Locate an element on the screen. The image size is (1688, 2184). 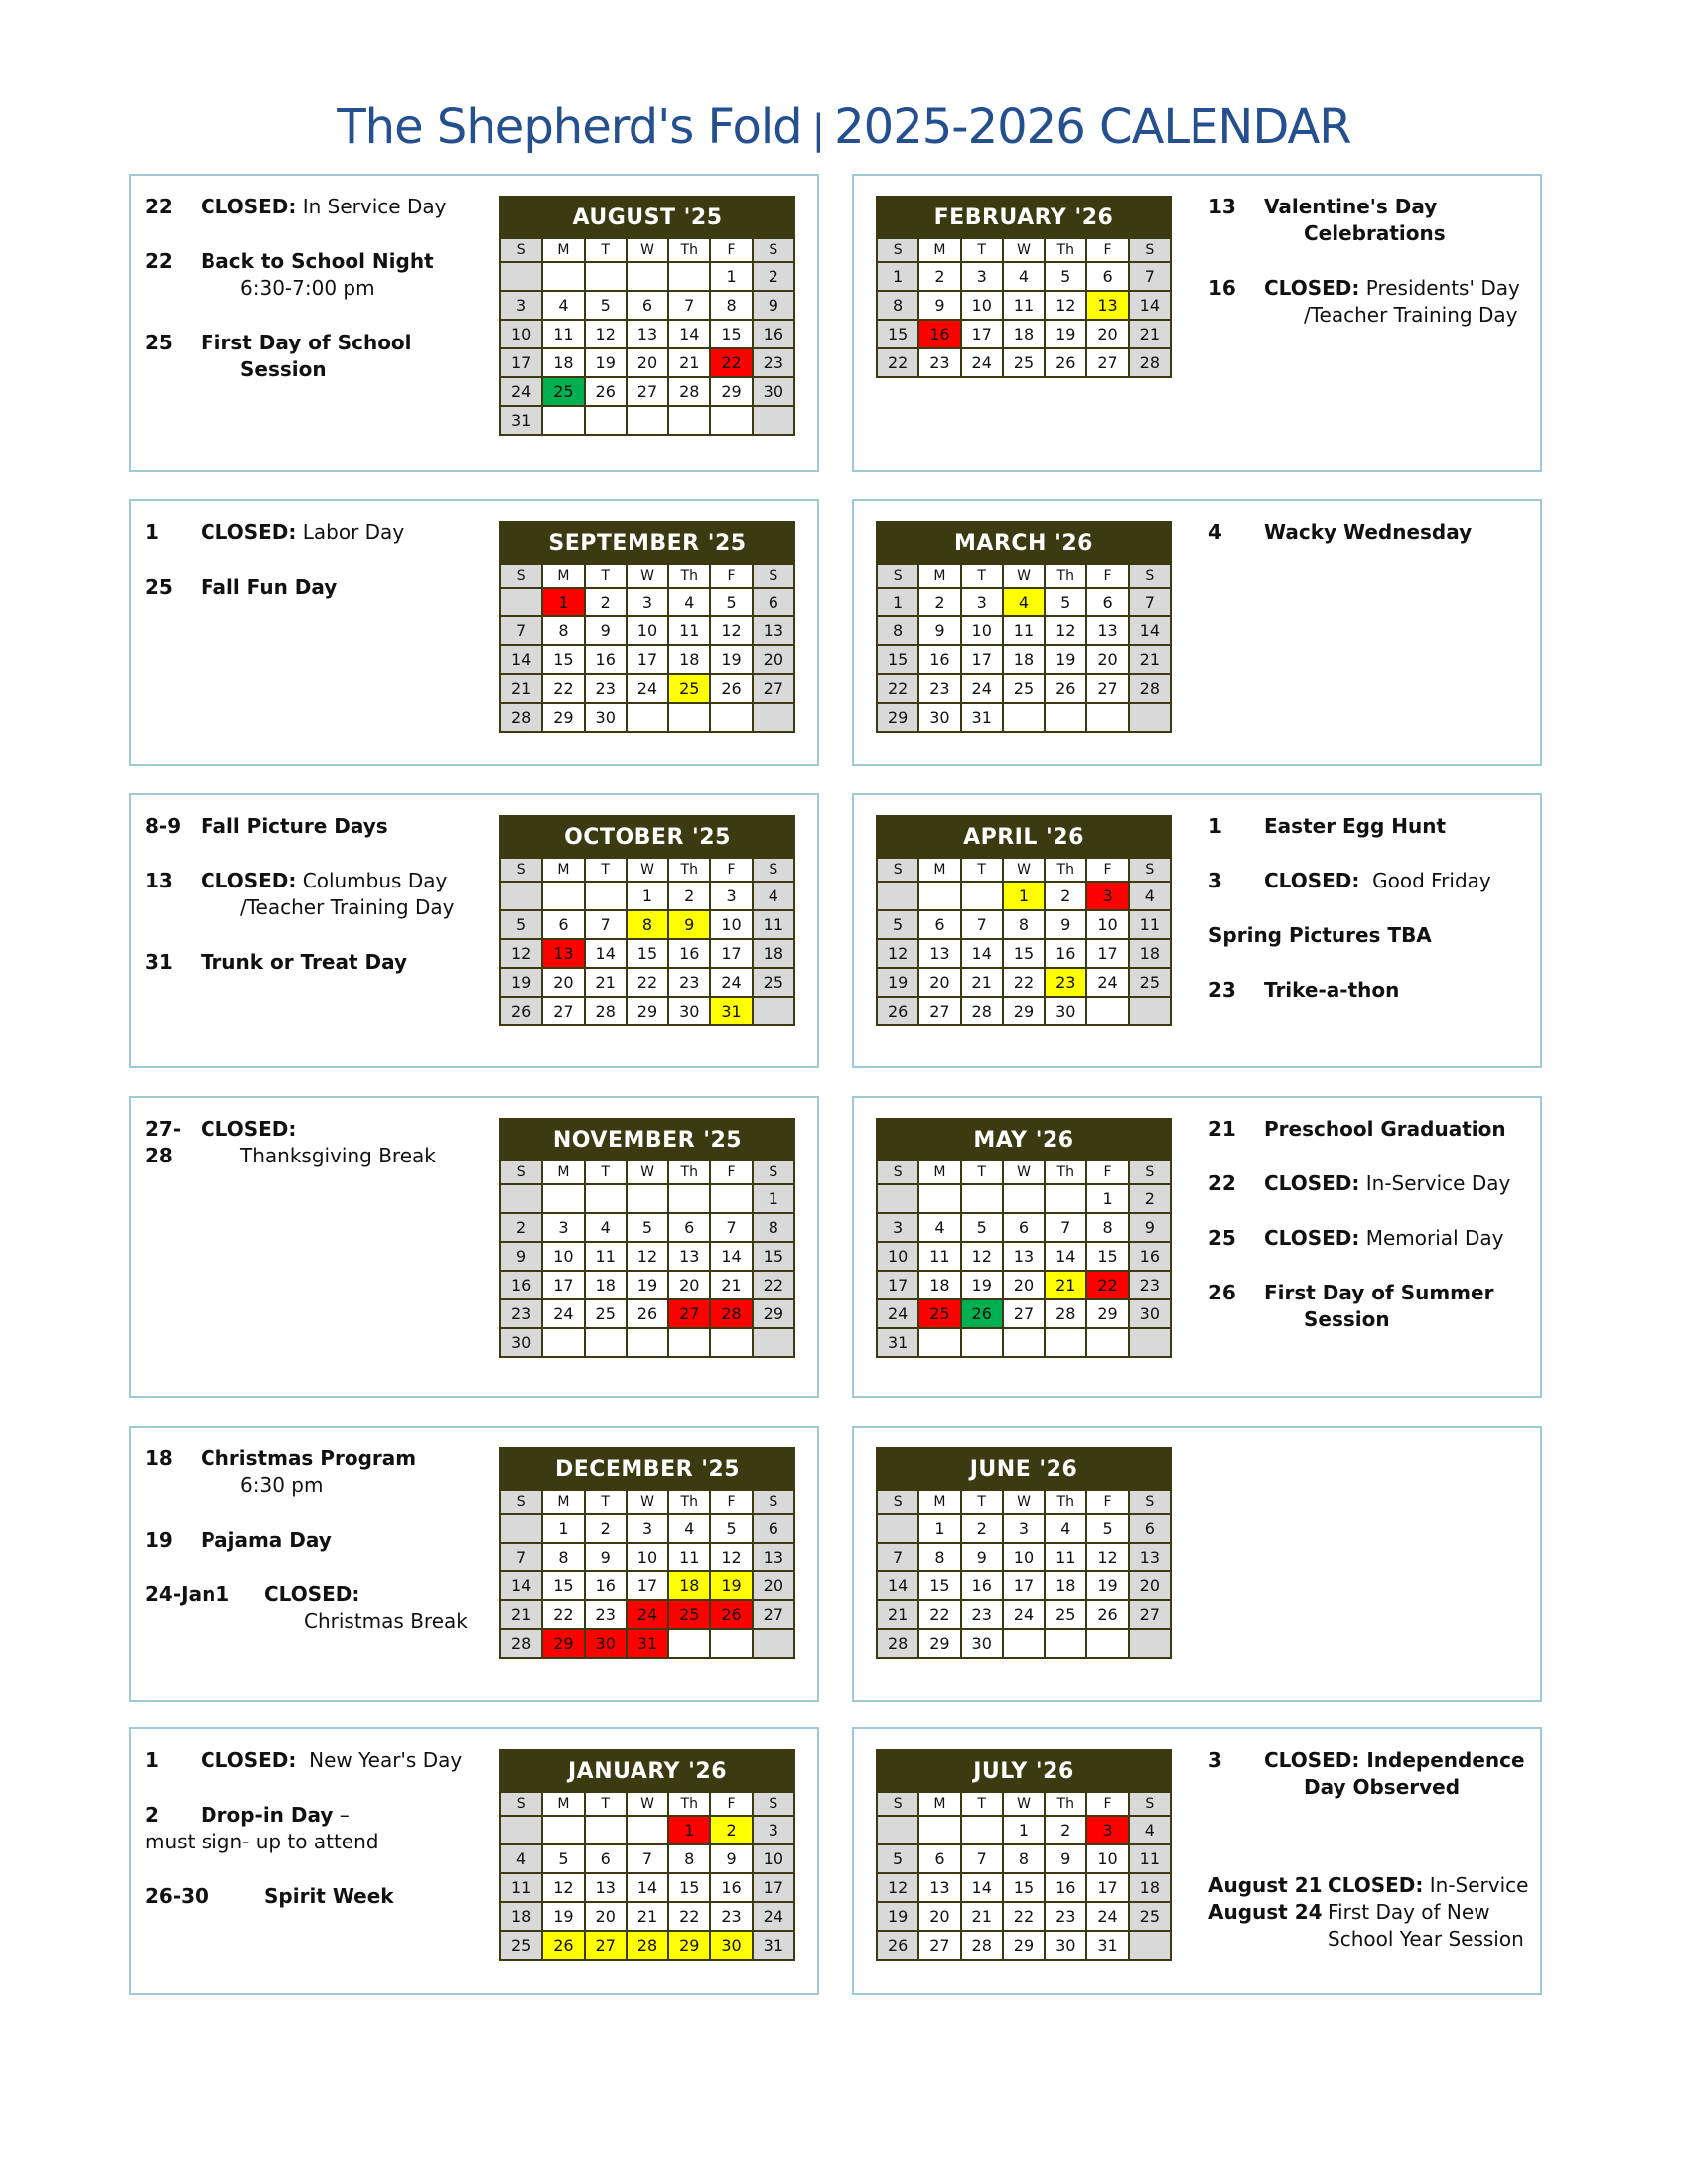
day-cell: 28 is located at coordinates (689, 391).